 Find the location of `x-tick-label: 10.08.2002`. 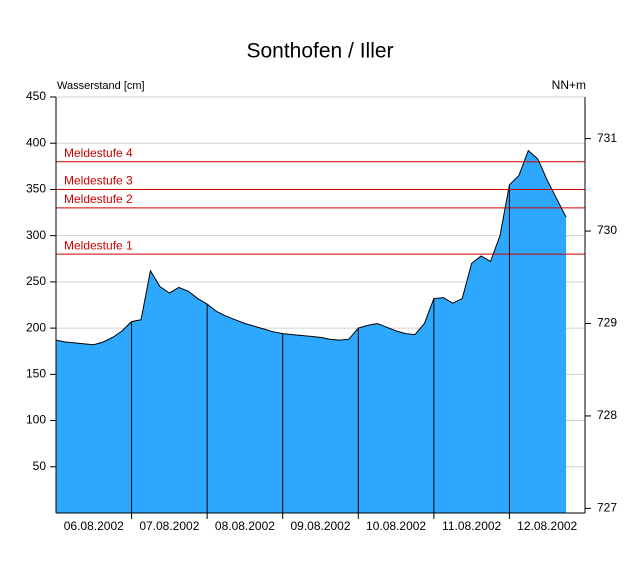

x-tick-label: 10.08.2002 is located at coordinates (396, 526).